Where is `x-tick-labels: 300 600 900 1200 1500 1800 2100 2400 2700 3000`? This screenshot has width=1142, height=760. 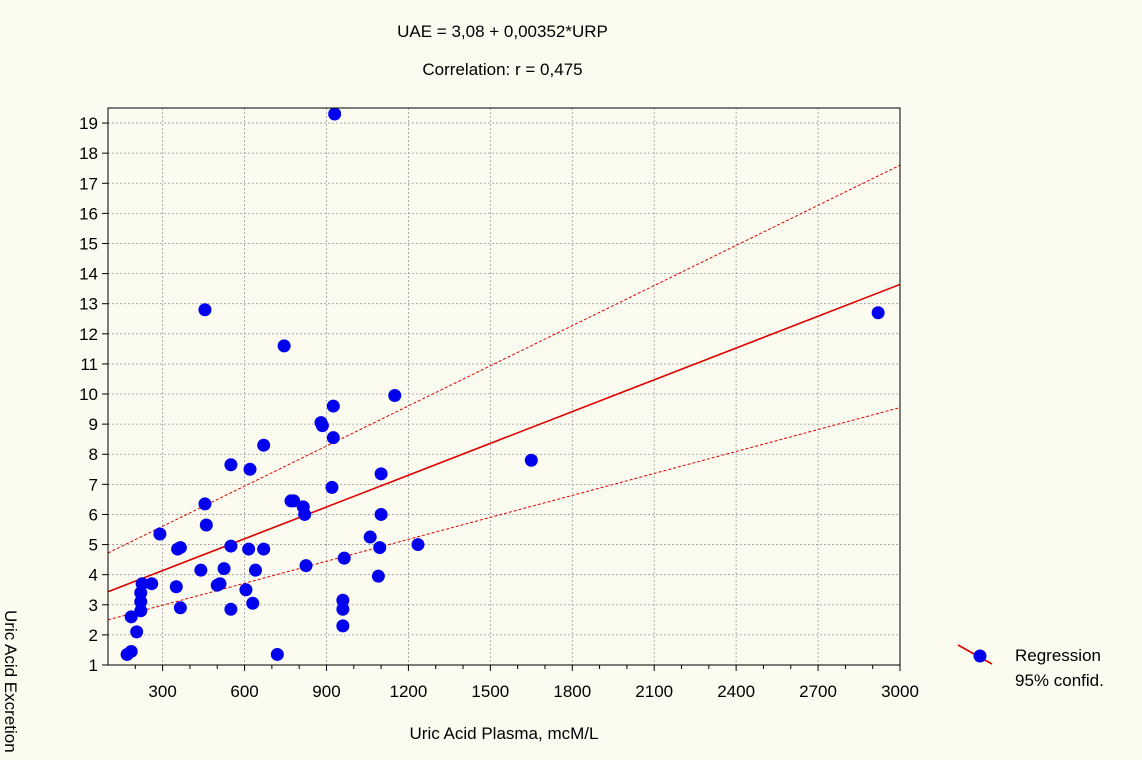 x-tick-labels: 300 600 900 1200 1500 1800 2100 2400 2700 3000 is located at coordinates (533, 691).